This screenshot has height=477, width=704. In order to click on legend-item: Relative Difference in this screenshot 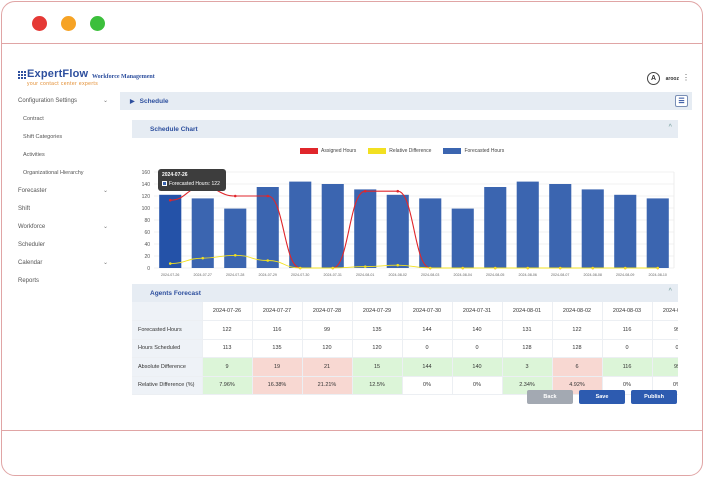, I will do `click(399, 151)`.